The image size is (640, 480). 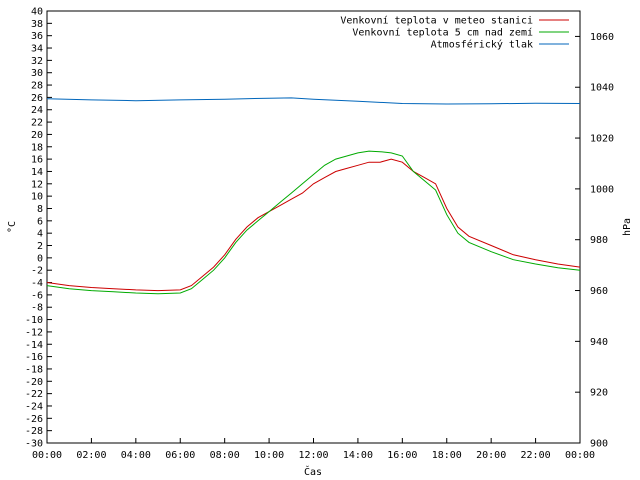 What do you see at coordinates (402, 455) in the screenshot?
I see `x-tick-label: 16:00` at bounding box center [402, 455].